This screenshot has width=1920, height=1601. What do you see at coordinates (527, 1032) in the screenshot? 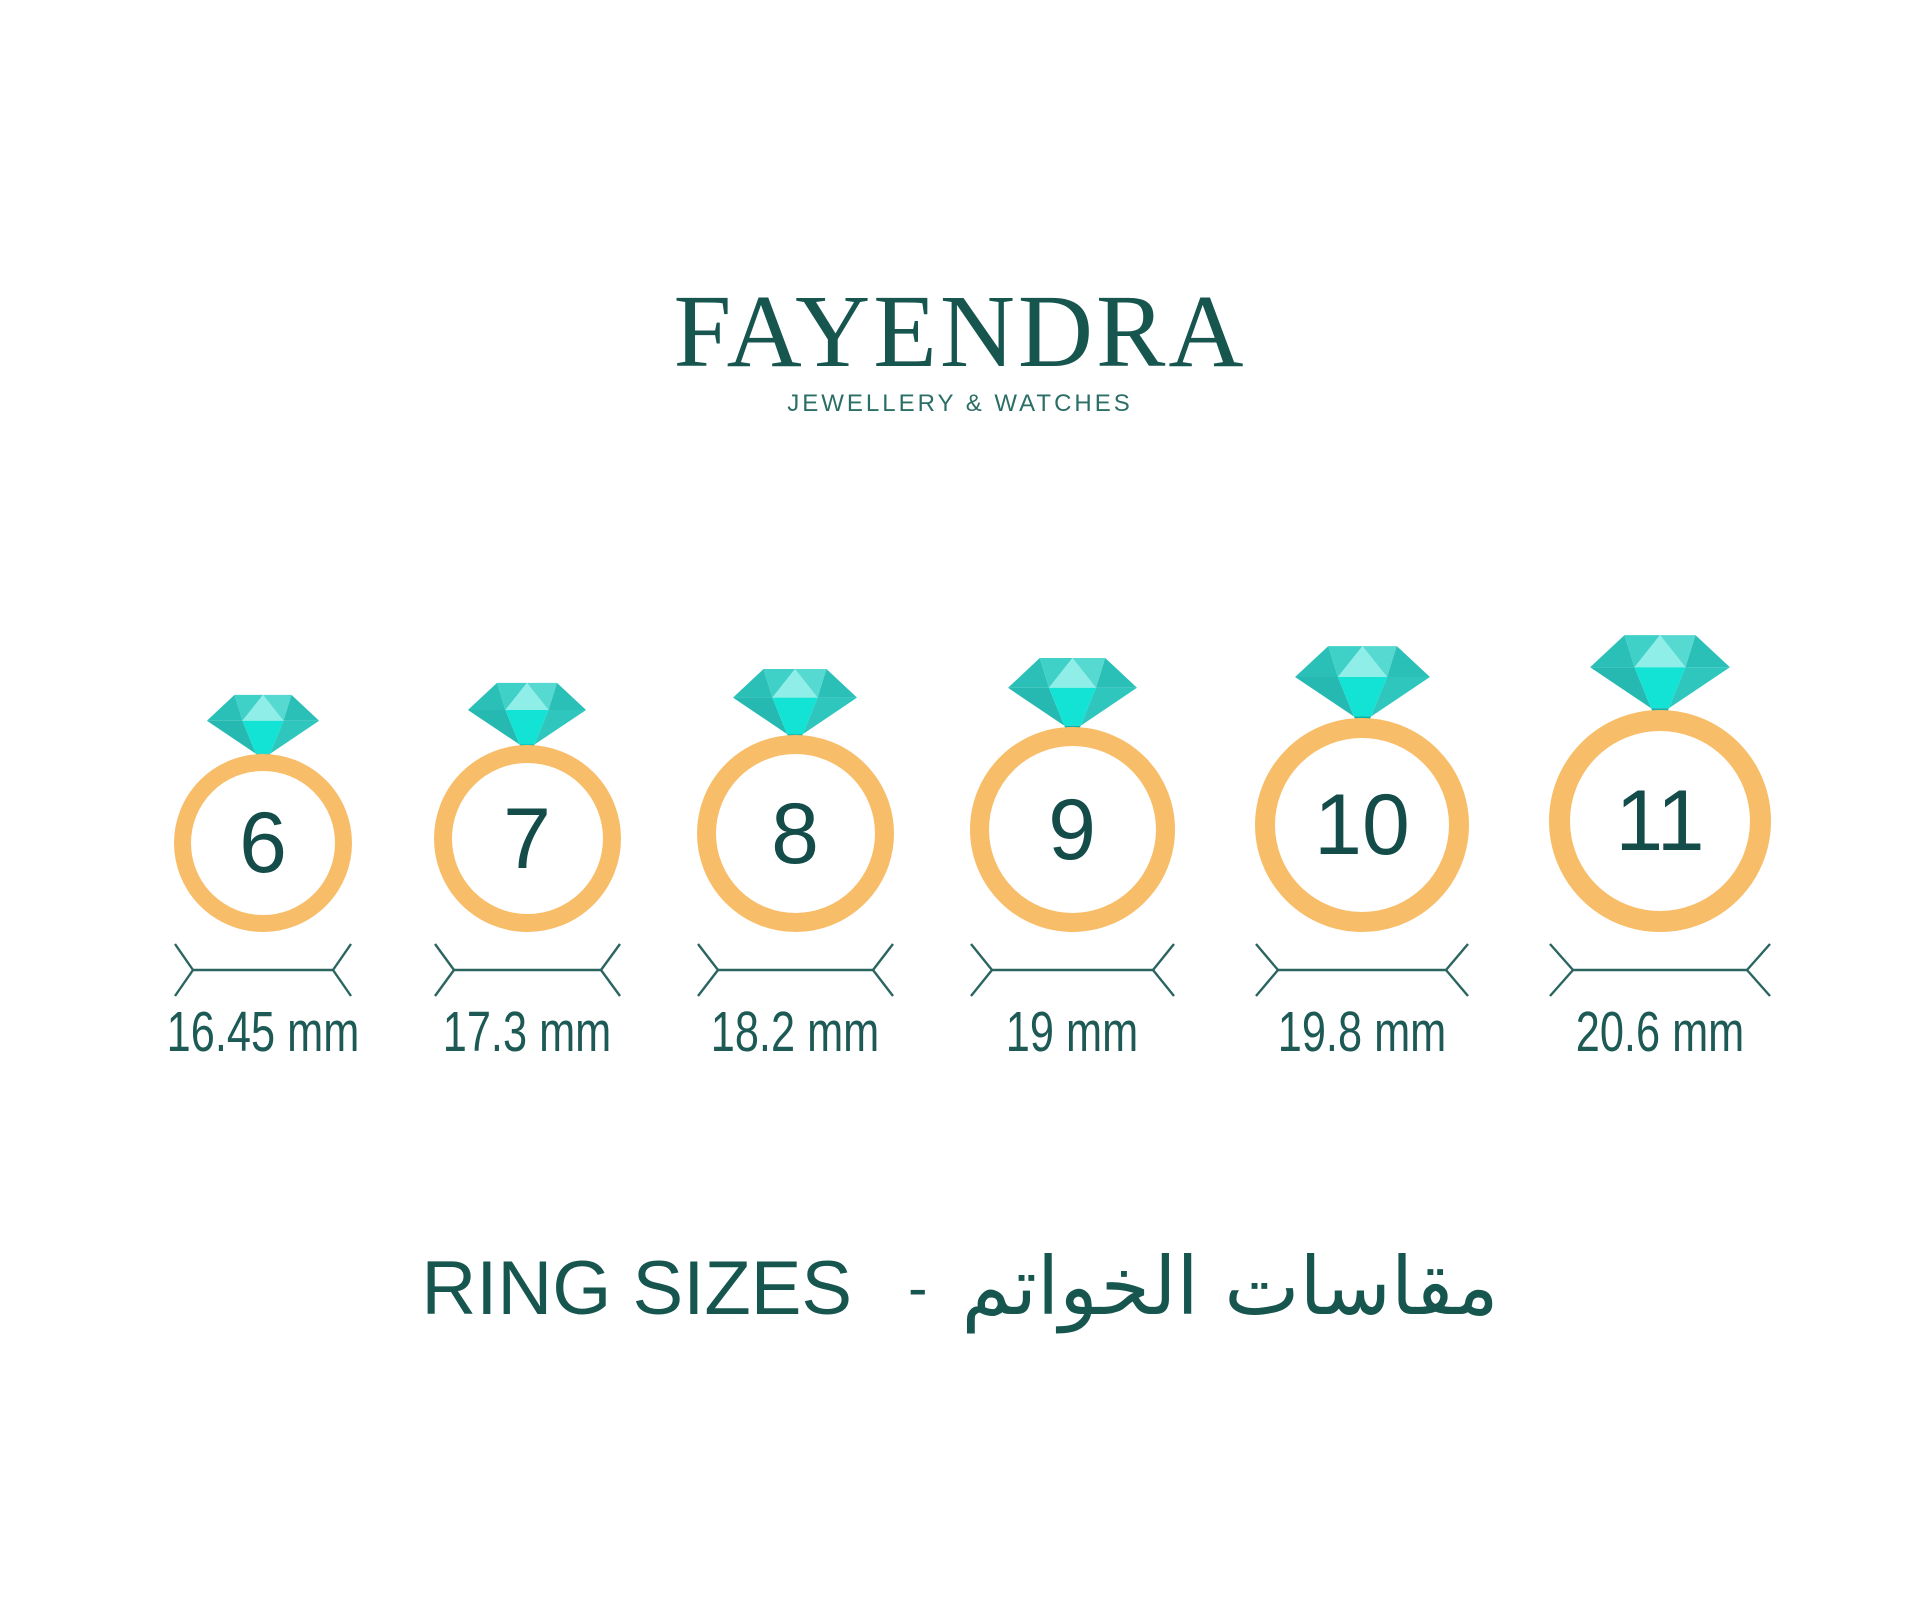
I see `ring-diameter-label: 17.3 mm` at bounding box center [527, 1032].